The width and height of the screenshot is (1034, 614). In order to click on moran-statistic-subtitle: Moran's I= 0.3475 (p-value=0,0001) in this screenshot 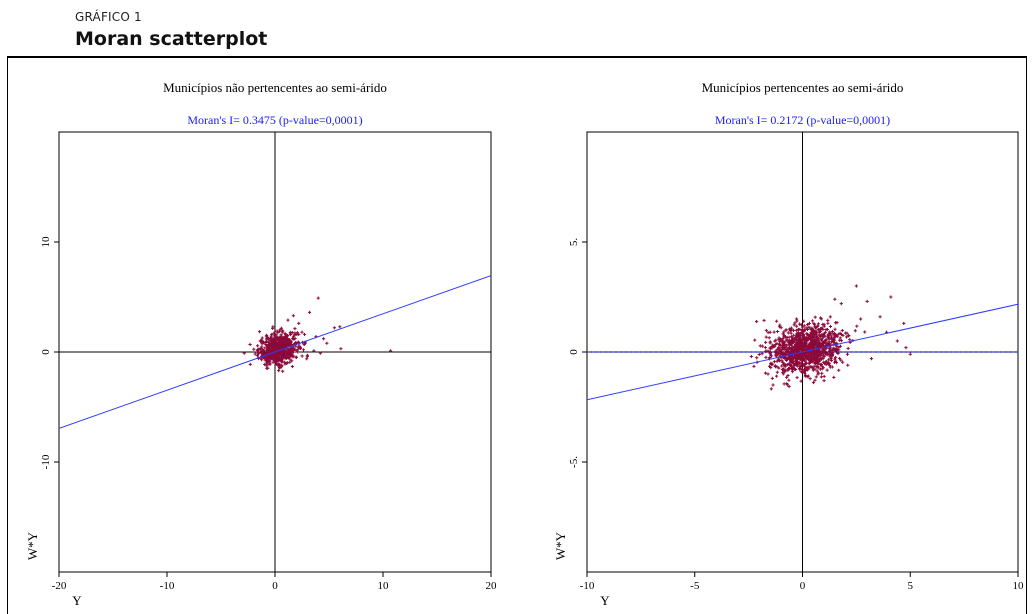, I will do `click(274, 120)`.